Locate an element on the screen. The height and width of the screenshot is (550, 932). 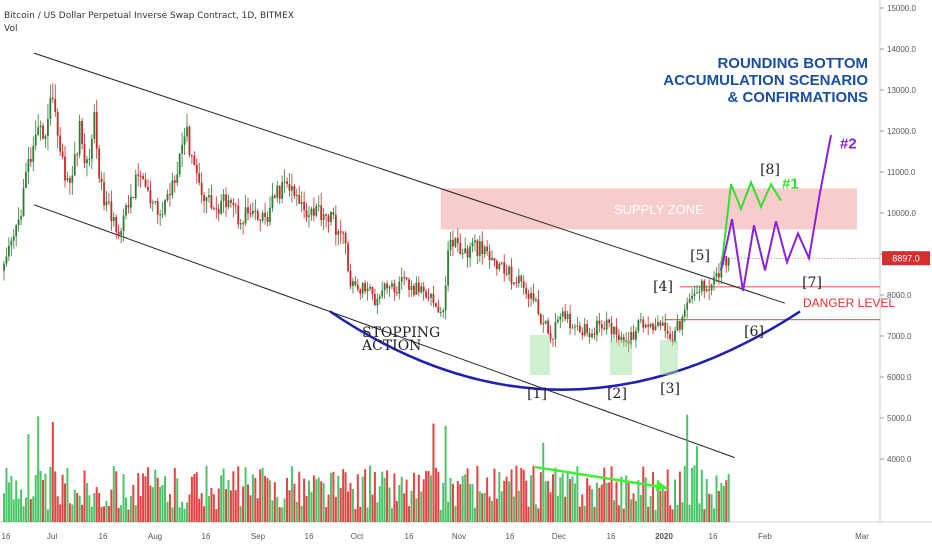
x-tick-label: 2020 is located at coordinates (664, 536).